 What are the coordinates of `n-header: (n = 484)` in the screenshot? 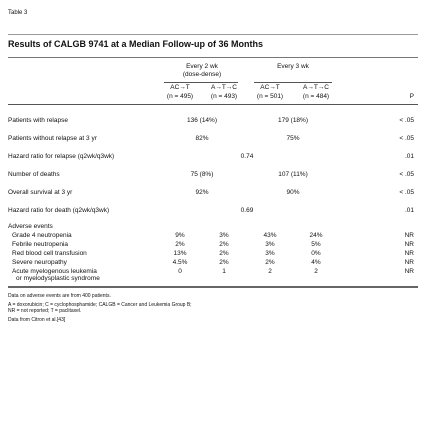 It's located at (316, 96).